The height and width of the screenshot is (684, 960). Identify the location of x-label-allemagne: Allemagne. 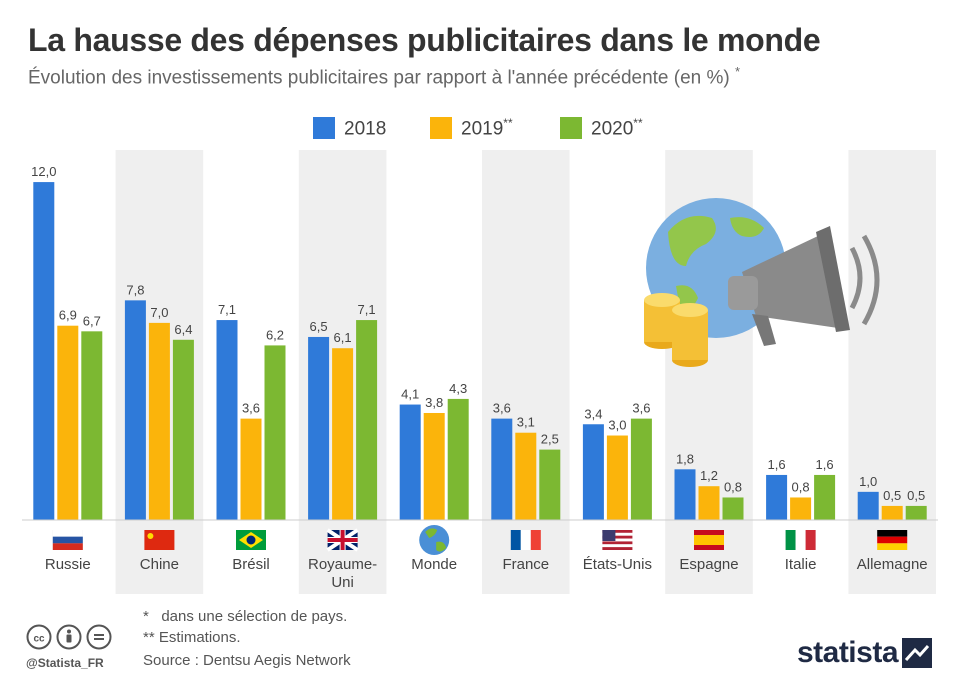
(892, 564).